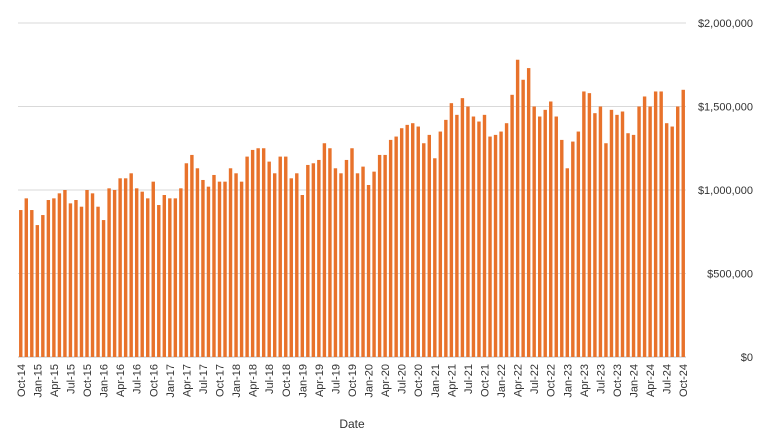 The image size is (768, 444). Describe the element at coordinates (635, 381) in the screenshot. I see `x-tick-label: Jan-24` at that location.